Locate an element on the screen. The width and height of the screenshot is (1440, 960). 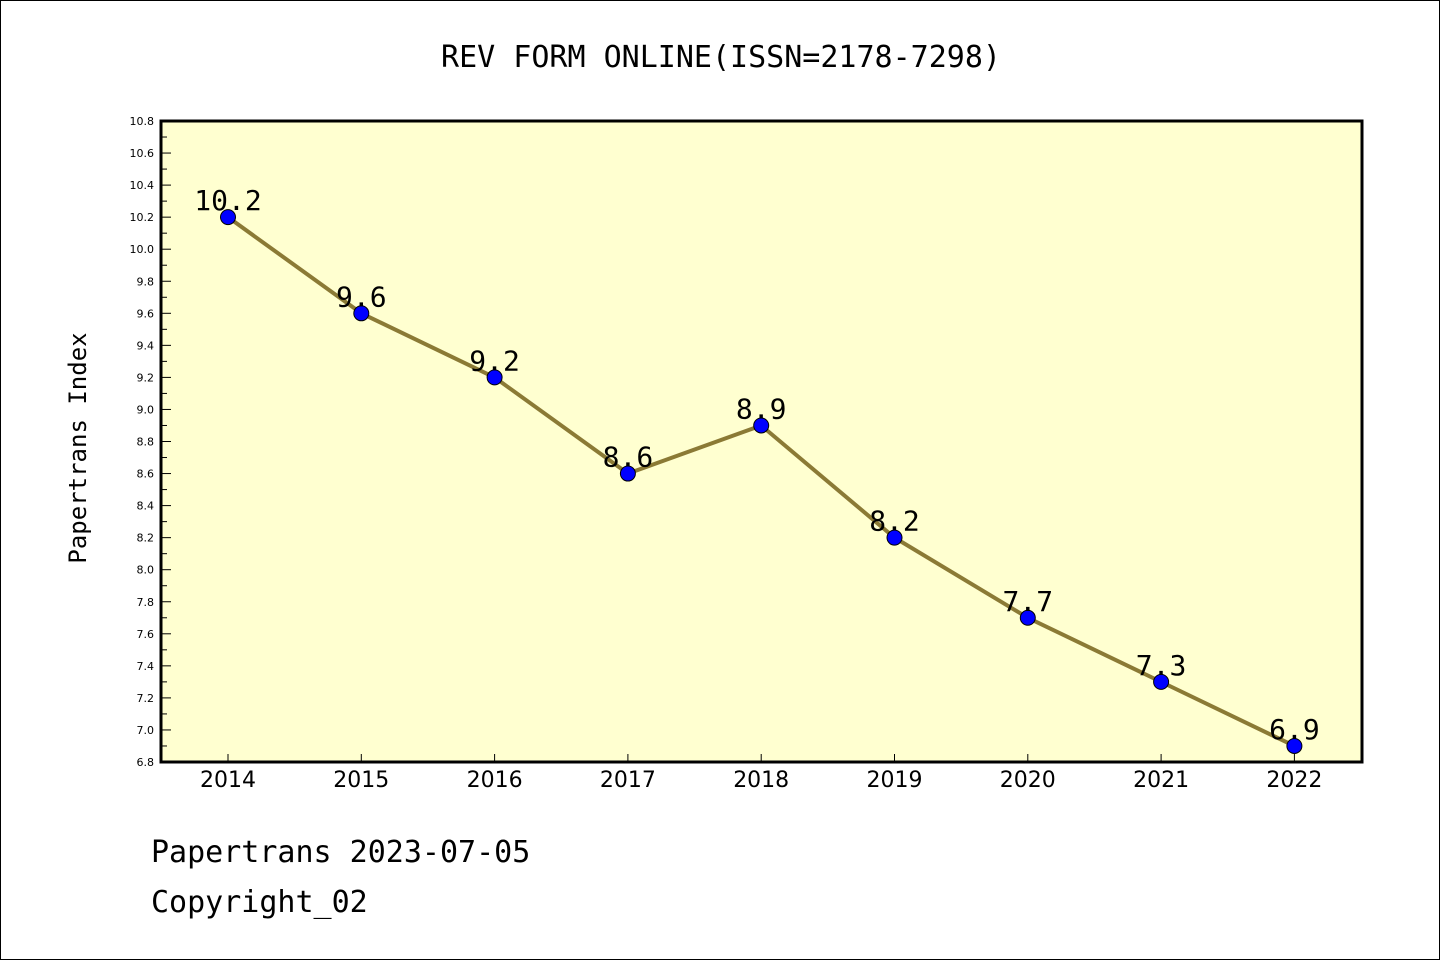
y-tick-label: 7.8 is located at coordinates (146, 602).